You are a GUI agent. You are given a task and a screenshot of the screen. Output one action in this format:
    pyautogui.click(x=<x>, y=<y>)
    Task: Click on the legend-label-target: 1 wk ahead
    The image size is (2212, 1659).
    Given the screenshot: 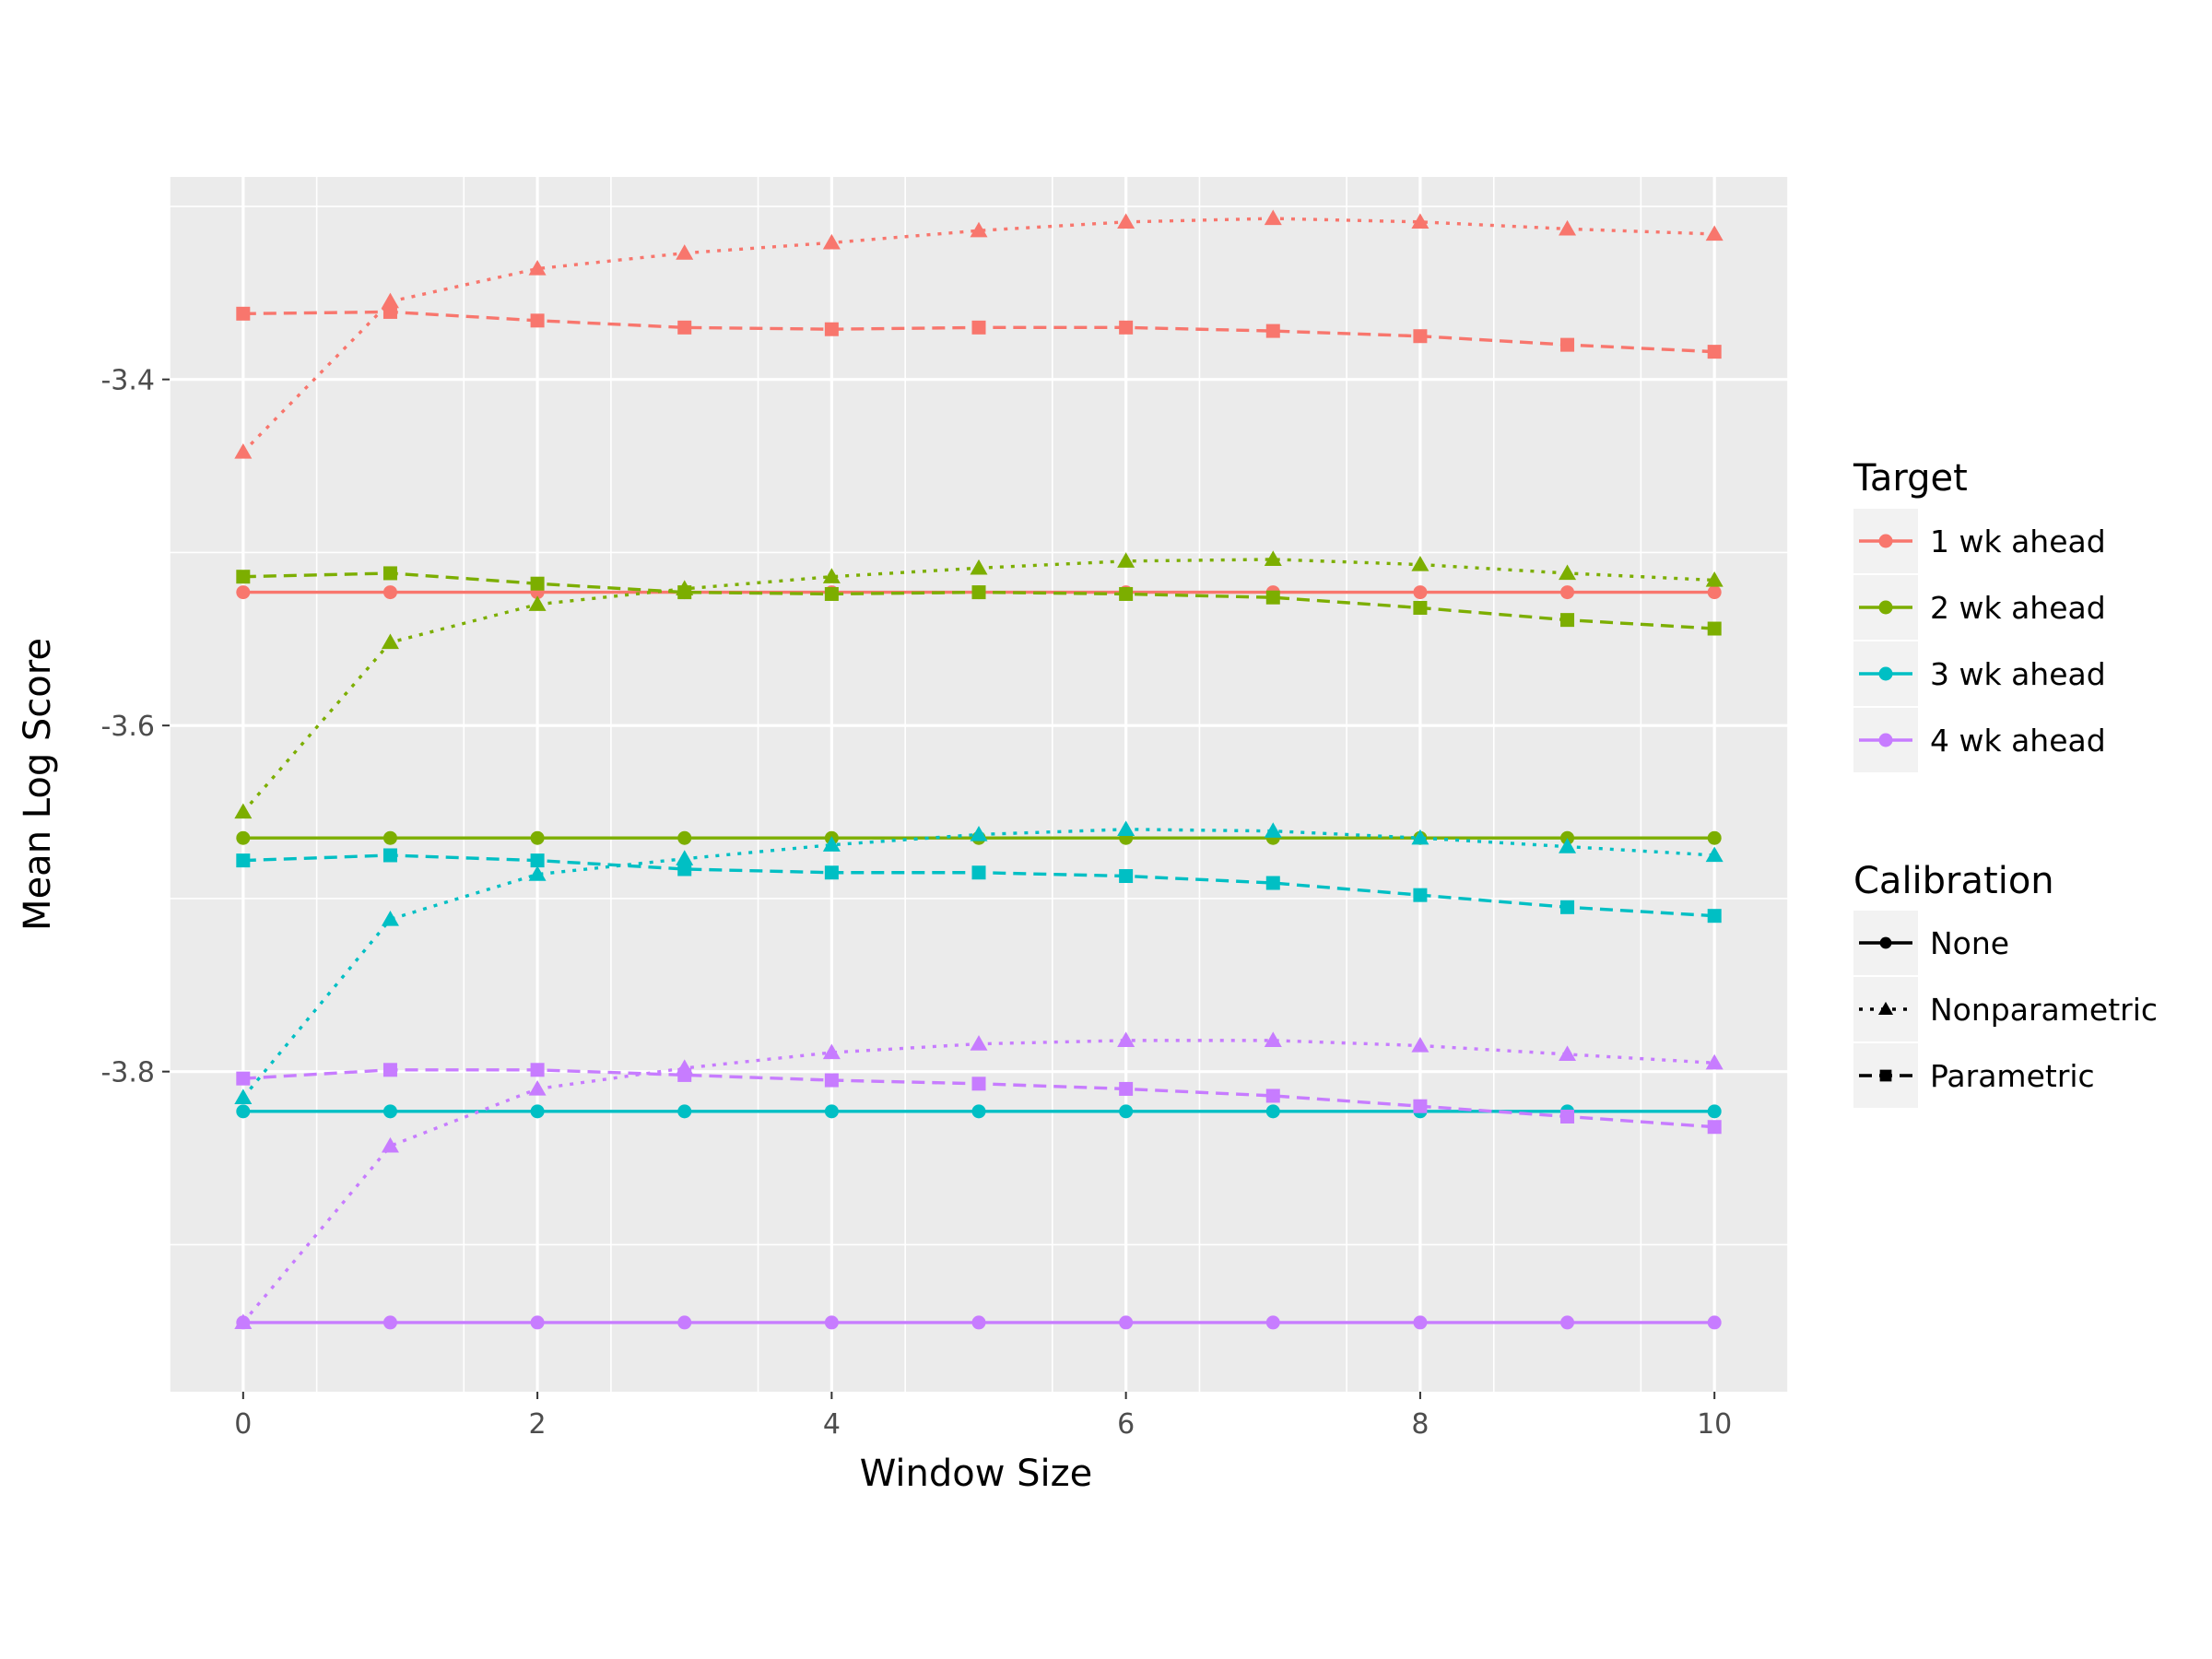 What is the action you would take?
    pyautogui.click(x=2018, y=541)
    